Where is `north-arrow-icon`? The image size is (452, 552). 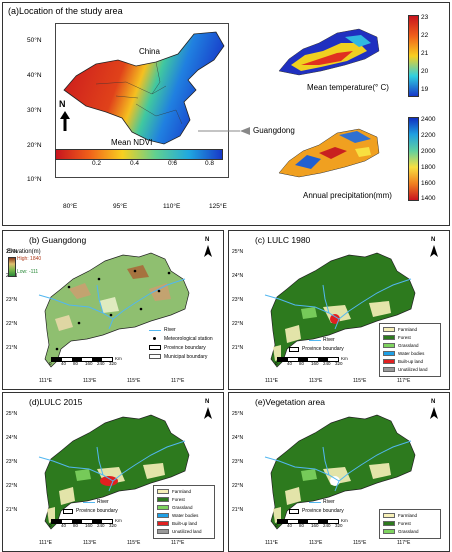 north-arrow-icon is located at coordinates (208, 251).